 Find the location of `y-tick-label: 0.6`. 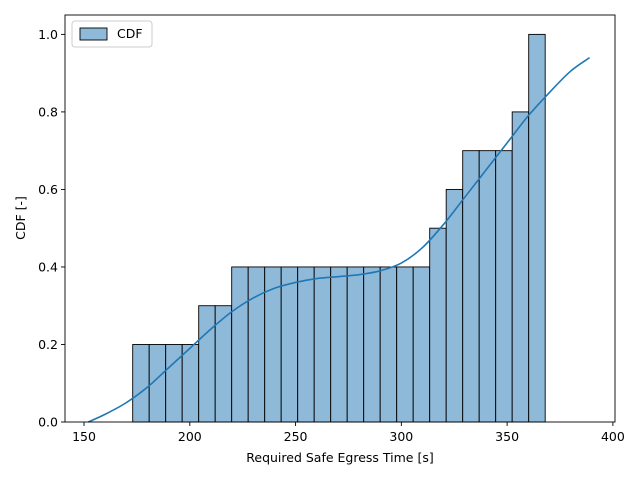

y-tick-label: 0.6 is located at coordinates (48, 189).